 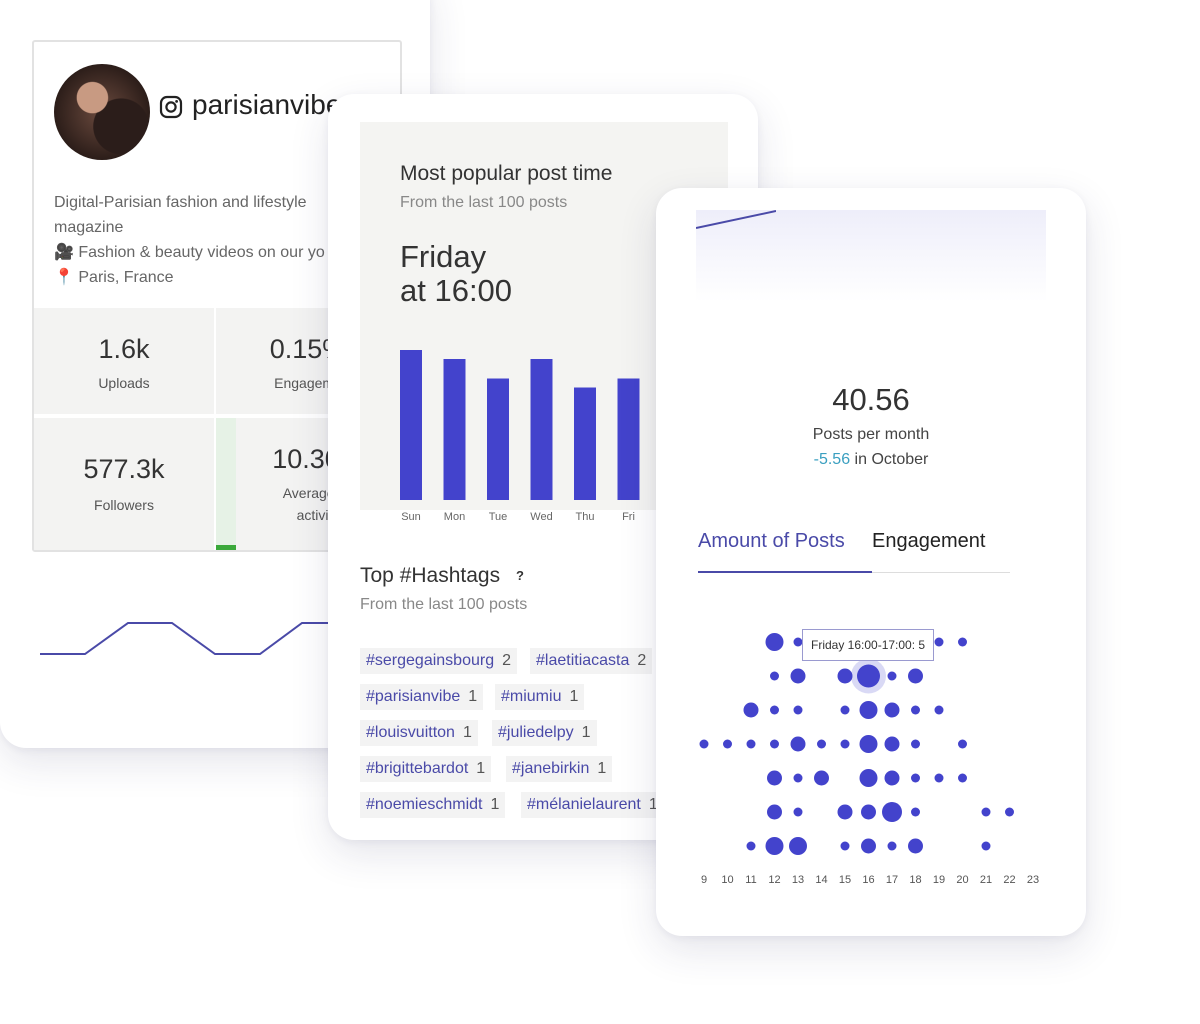 I want to click on bar-sun, so click(x=411, y=425).